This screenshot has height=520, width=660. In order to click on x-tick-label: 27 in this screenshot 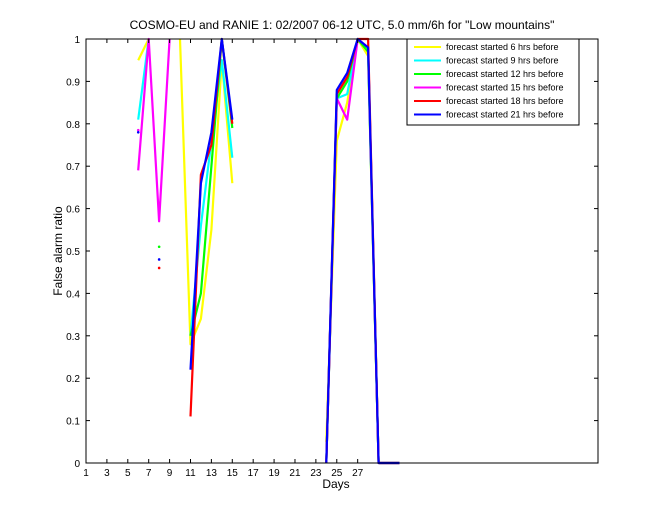, I will do `click(358, 473)`.